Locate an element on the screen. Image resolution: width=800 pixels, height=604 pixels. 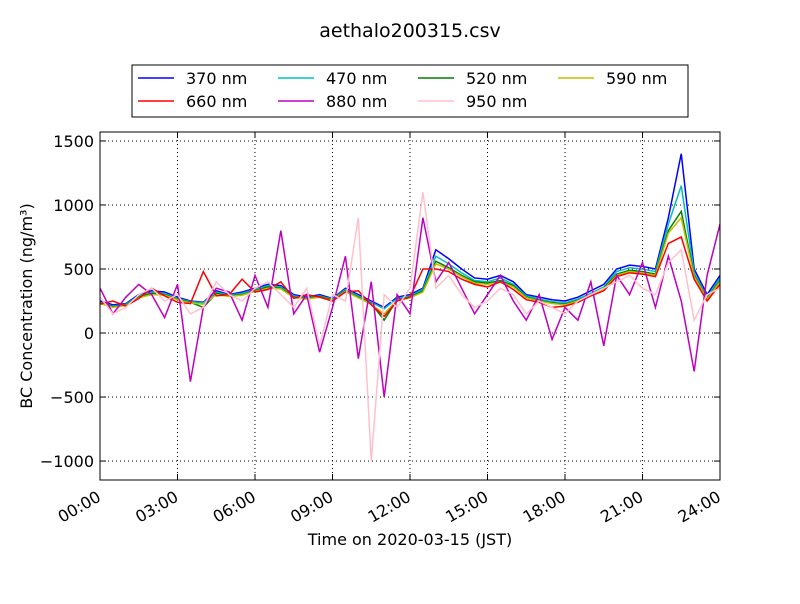
x-tick-label: 03:00 is located at coordinates (156, 507).